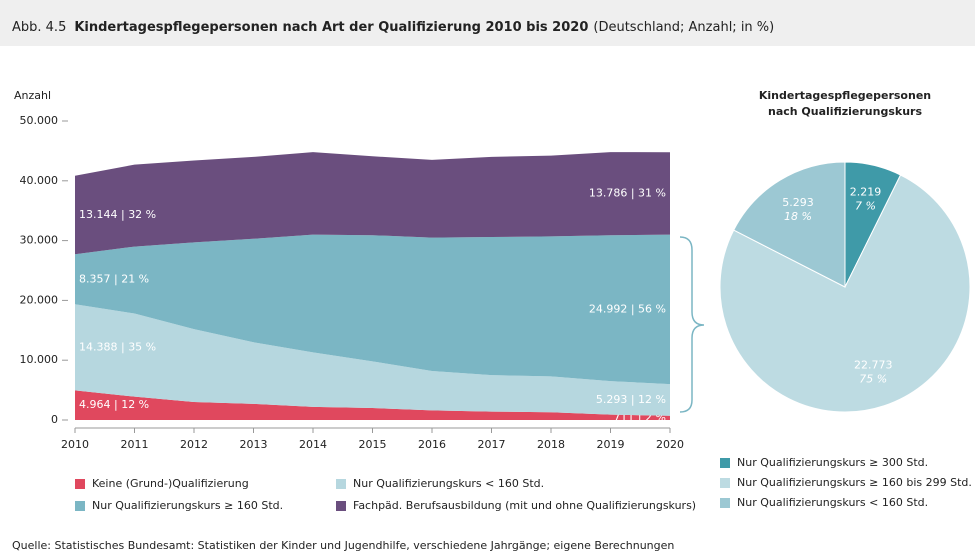  Describe the element at coordinates (798, 216) in the screenshot. I see `pie-percent-label: 18 %` at that location.